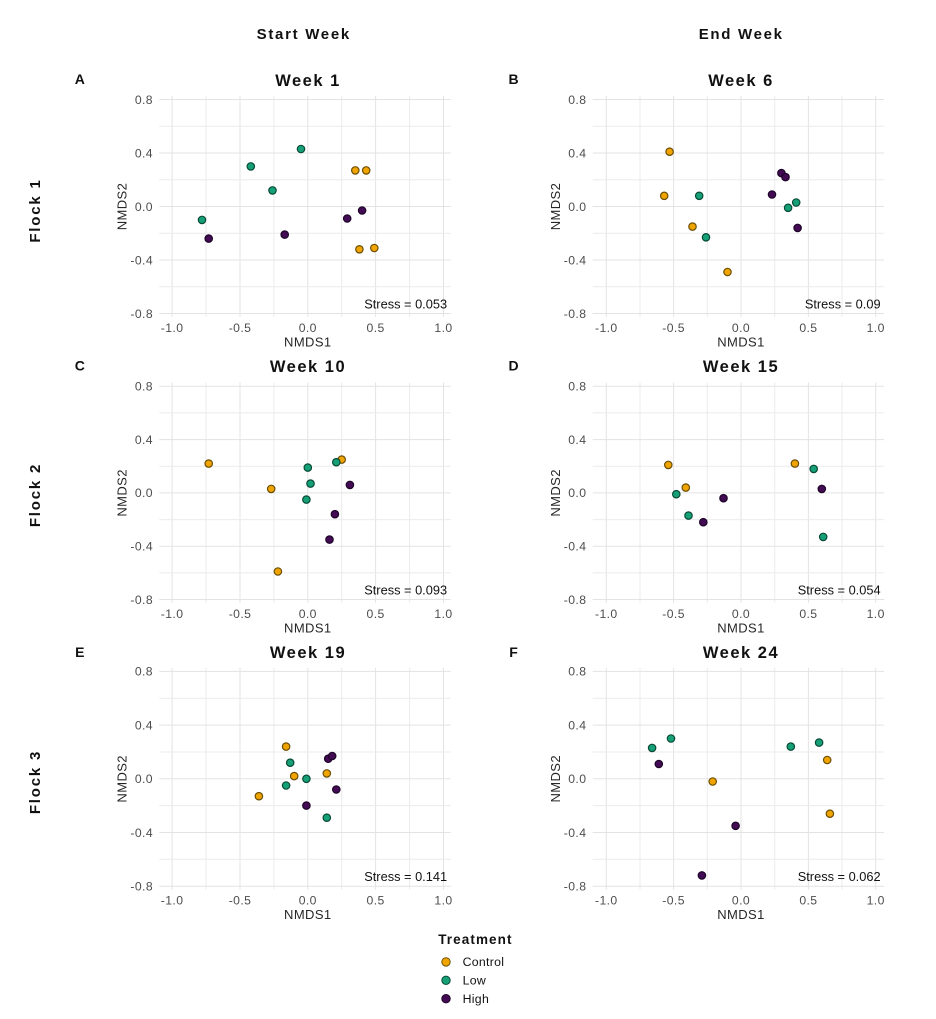 The image size is (936, 1019). I want to click on svg-text: Stress = 0.09, so click(843, 304).